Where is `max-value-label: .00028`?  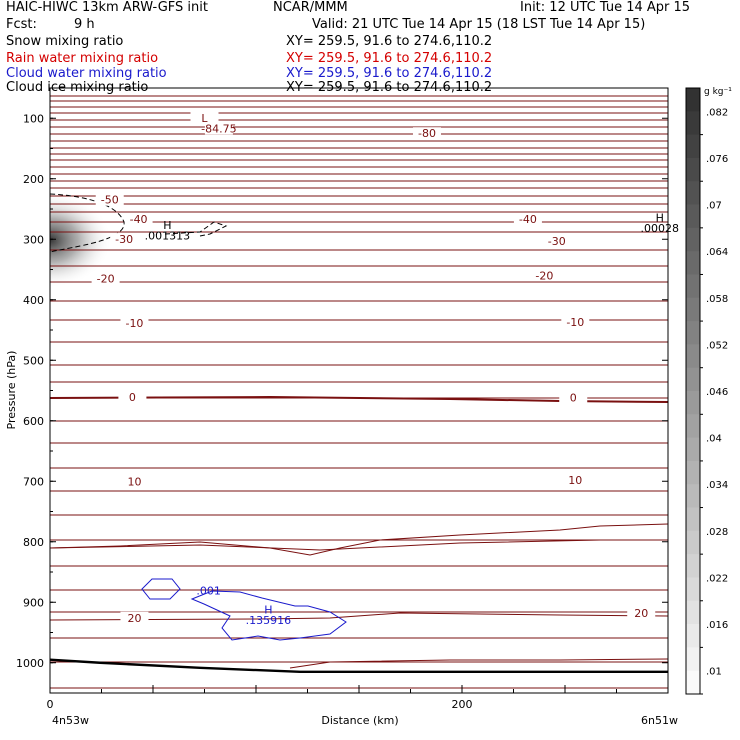 max-value-label: .00028 is located at coordinates (660, 228).